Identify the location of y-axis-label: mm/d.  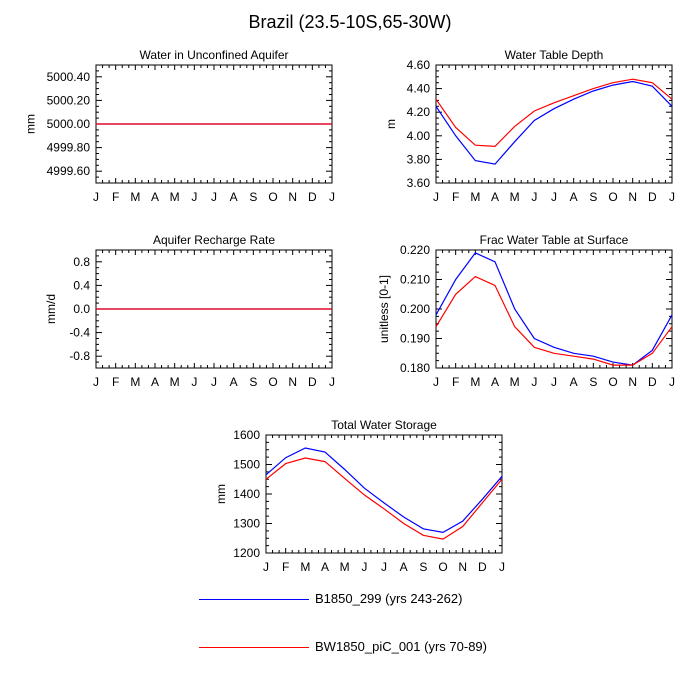
(51, 309).